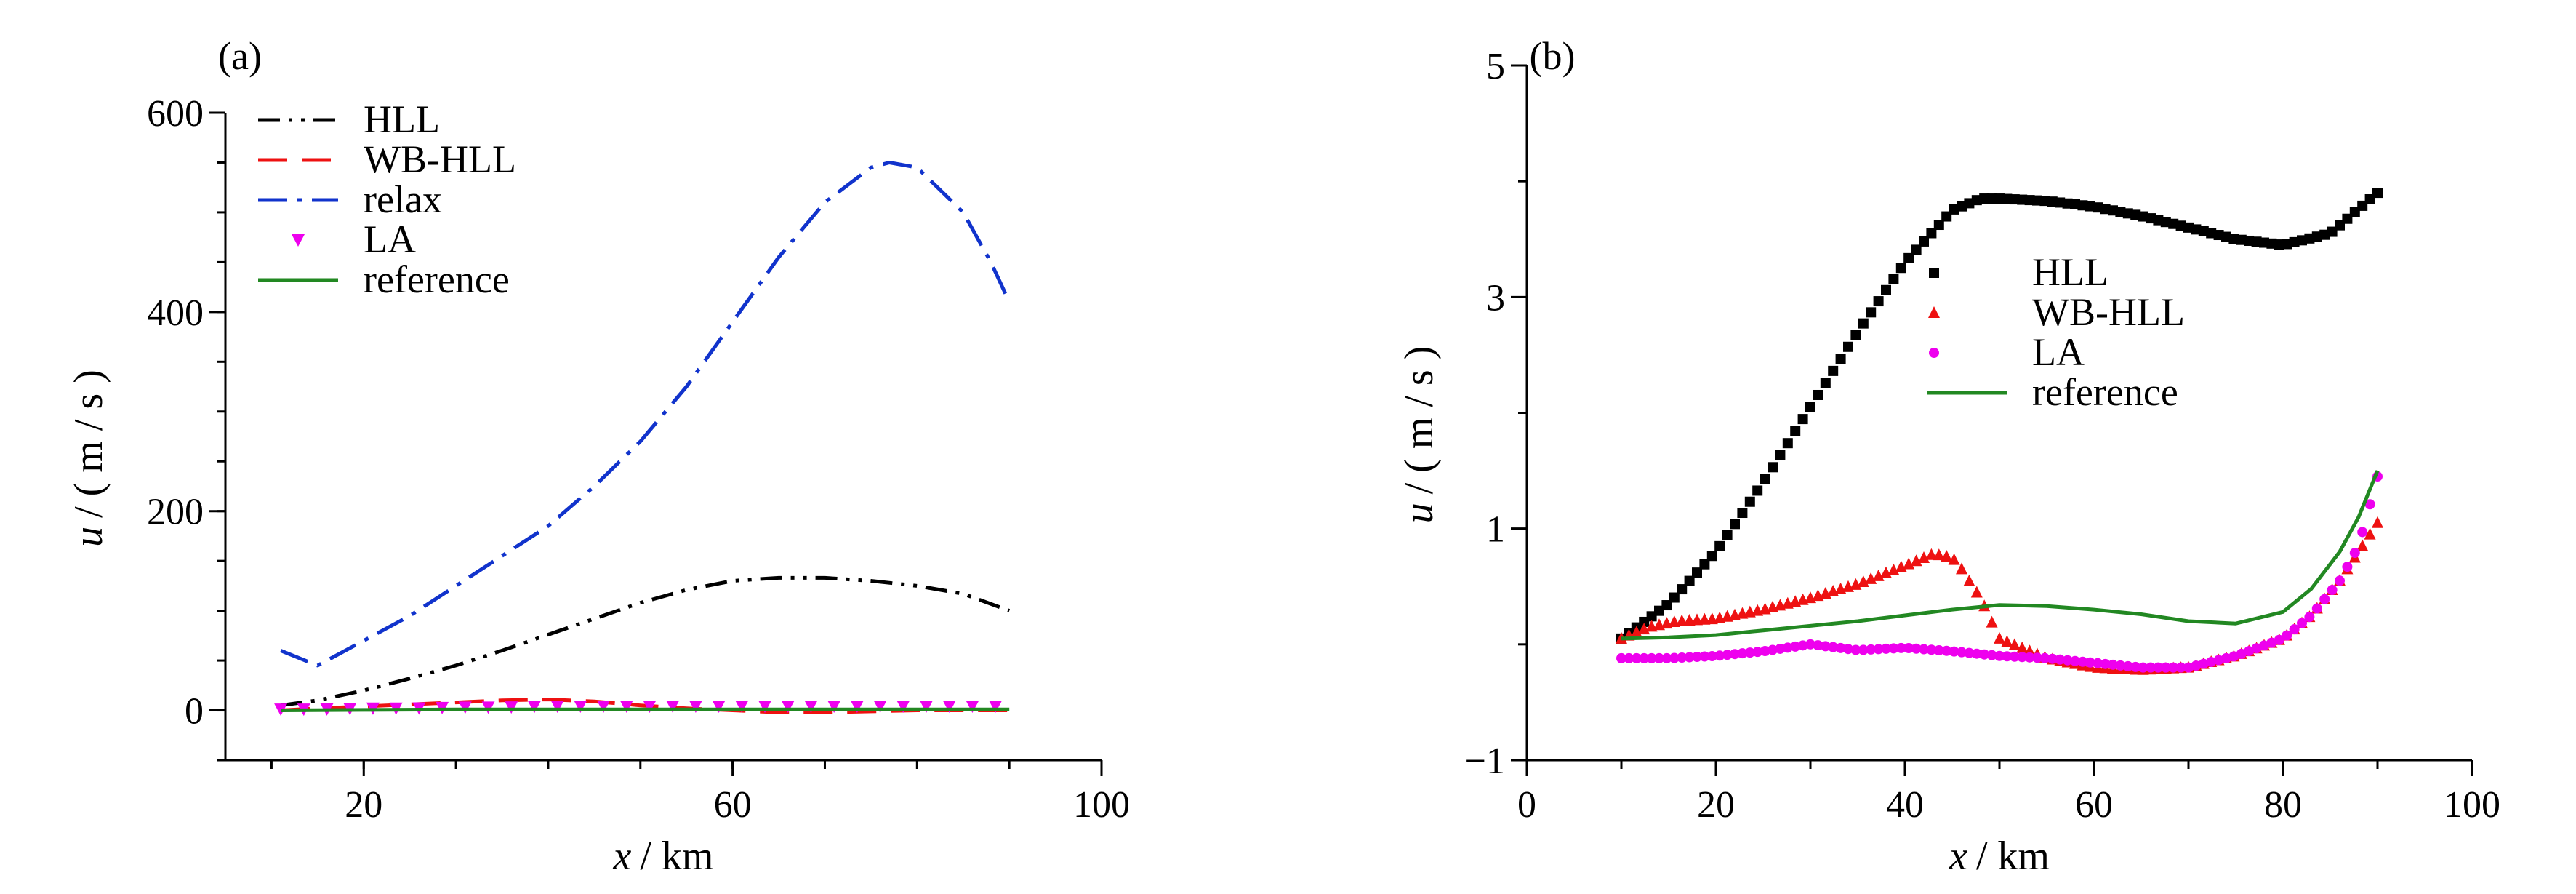 The image size is (2576, 894). Describe the element at coordinates (2000, 555) in the screenshot. I see `series-line` at that location.